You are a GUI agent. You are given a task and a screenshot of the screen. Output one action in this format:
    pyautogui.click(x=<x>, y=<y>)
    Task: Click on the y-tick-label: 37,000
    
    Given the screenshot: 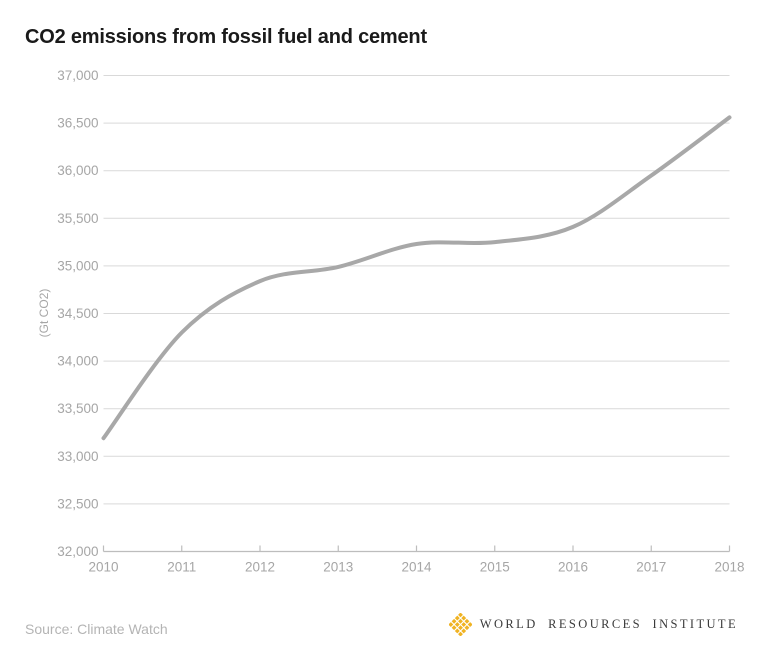 What is the action you would take?
    pyautogui.click(x=77, y=75)
    